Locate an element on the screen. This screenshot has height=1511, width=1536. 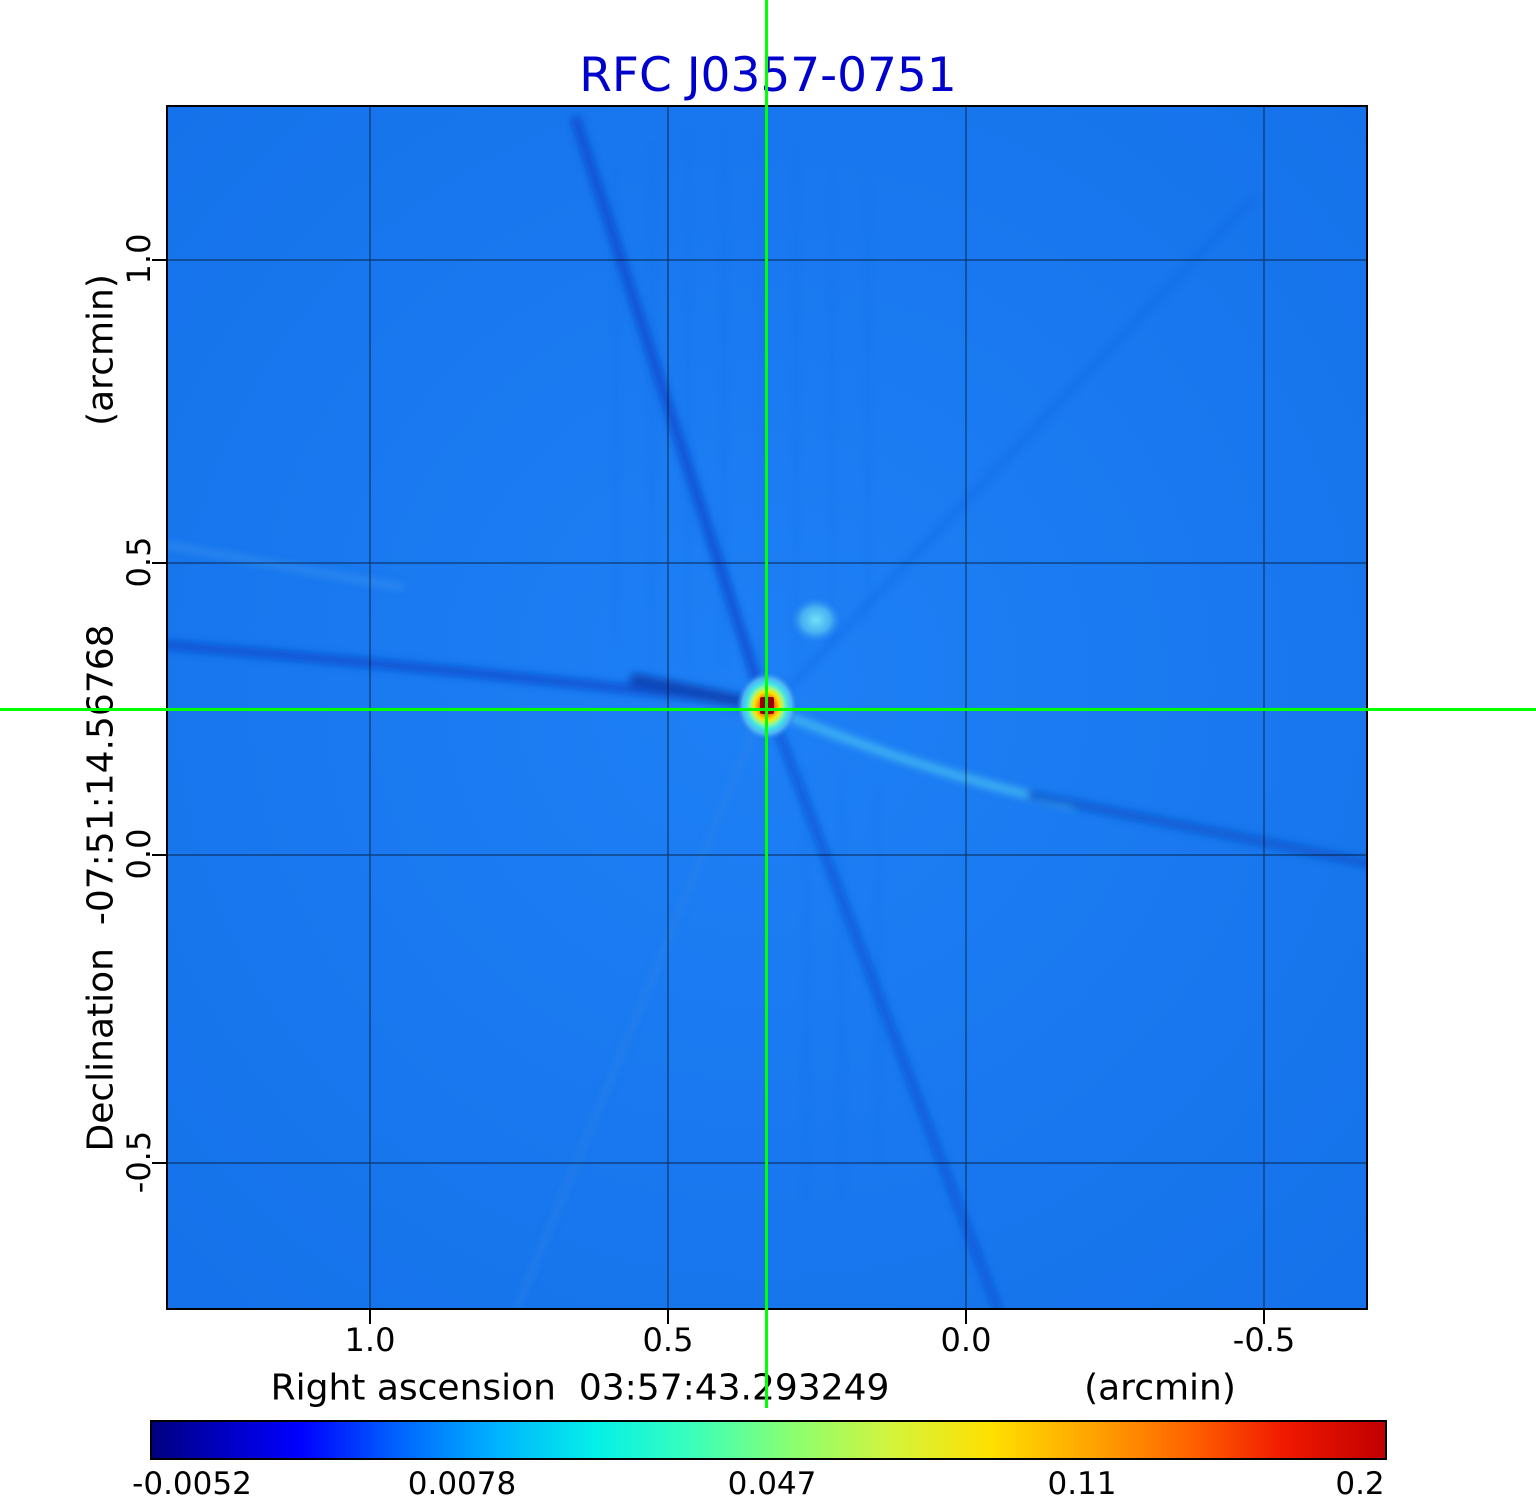
secondary-blob is located at coordinates (816, 620).